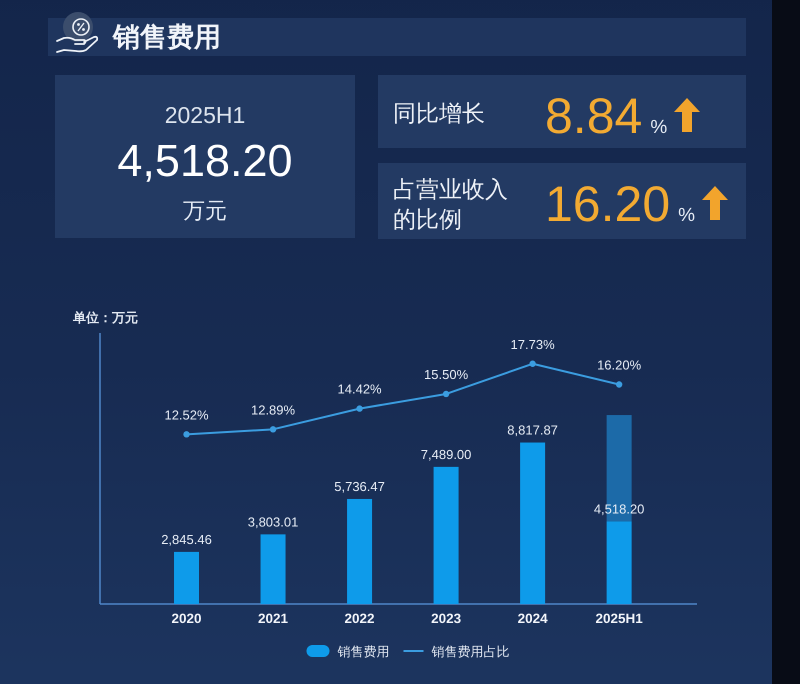 The width and height of the screenshot is (800, 684). Describe the element at coordinates (273, 410) in the screenshot. I see `data-label: 12.89%` at that location.